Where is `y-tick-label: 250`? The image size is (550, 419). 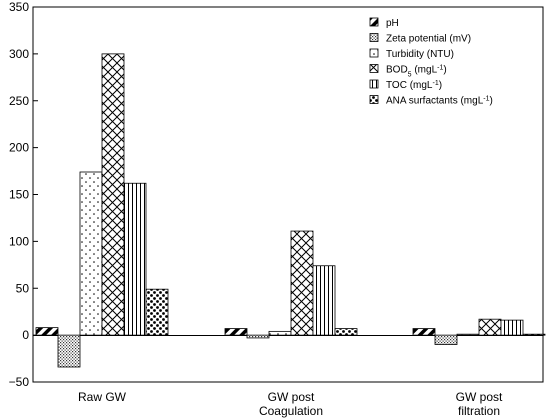 y-tick-label: 250 is located at coordinates (19, 101).